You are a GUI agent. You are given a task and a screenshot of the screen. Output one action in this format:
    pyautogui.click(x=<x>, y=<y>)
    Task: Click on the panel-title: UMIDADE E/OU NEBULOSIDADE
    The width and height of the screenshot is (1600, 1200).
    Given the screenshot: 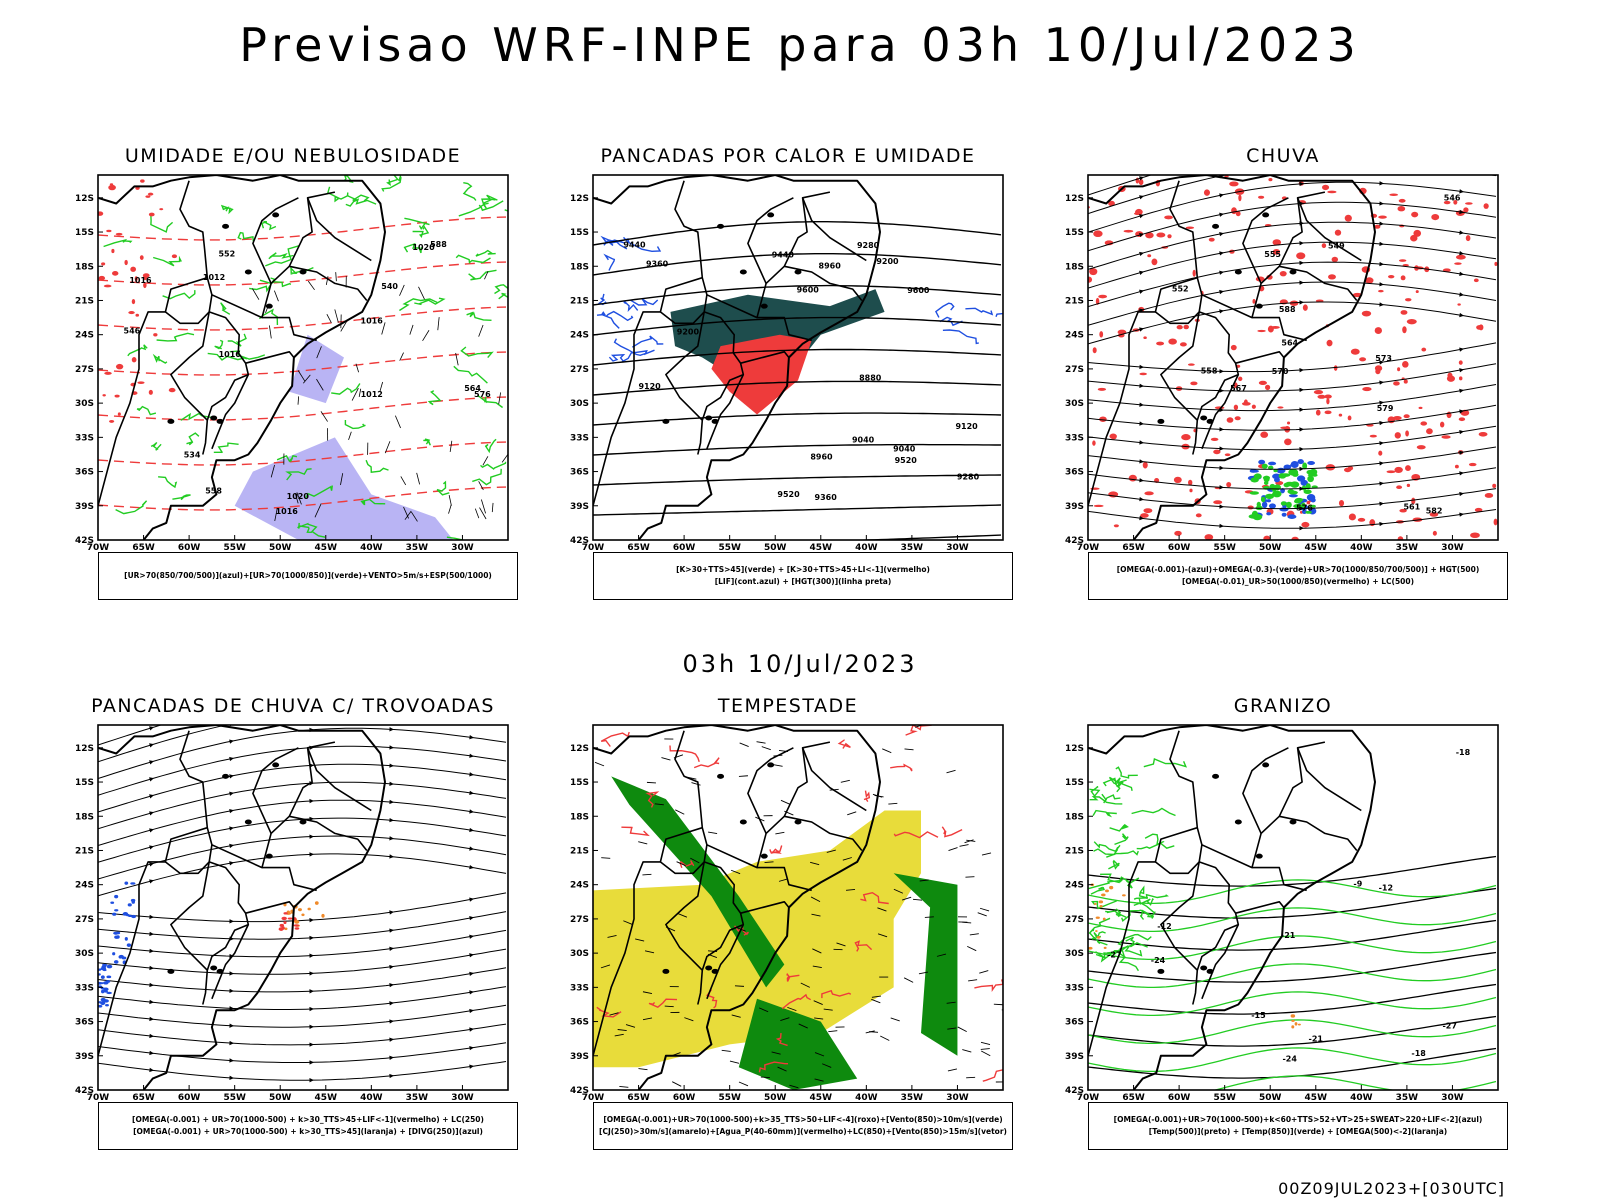 What is the action you would take?
    pyautogui.click(x=293, y=156)
    